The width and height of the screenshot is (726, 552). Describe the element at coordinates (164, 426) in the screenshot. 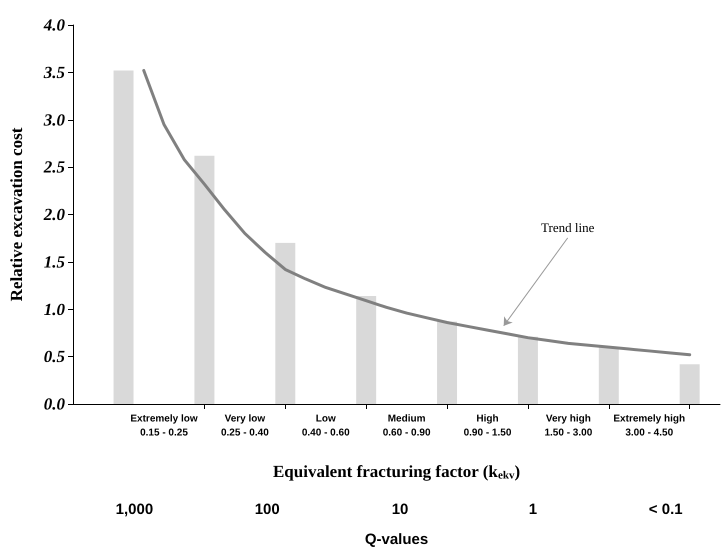

I see `x-tick-label: Extremely low 0.15 - 0.25` at that location.